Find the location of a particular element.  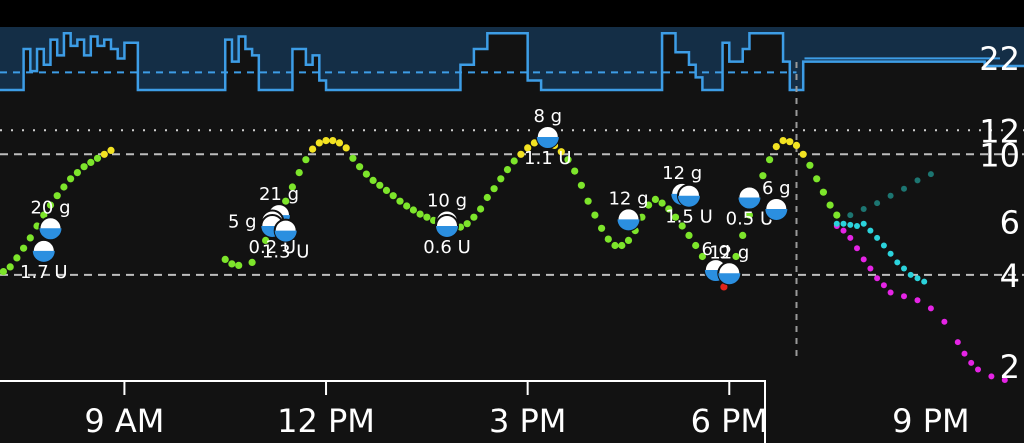

basal-fill is located at coordinates (512, 58).